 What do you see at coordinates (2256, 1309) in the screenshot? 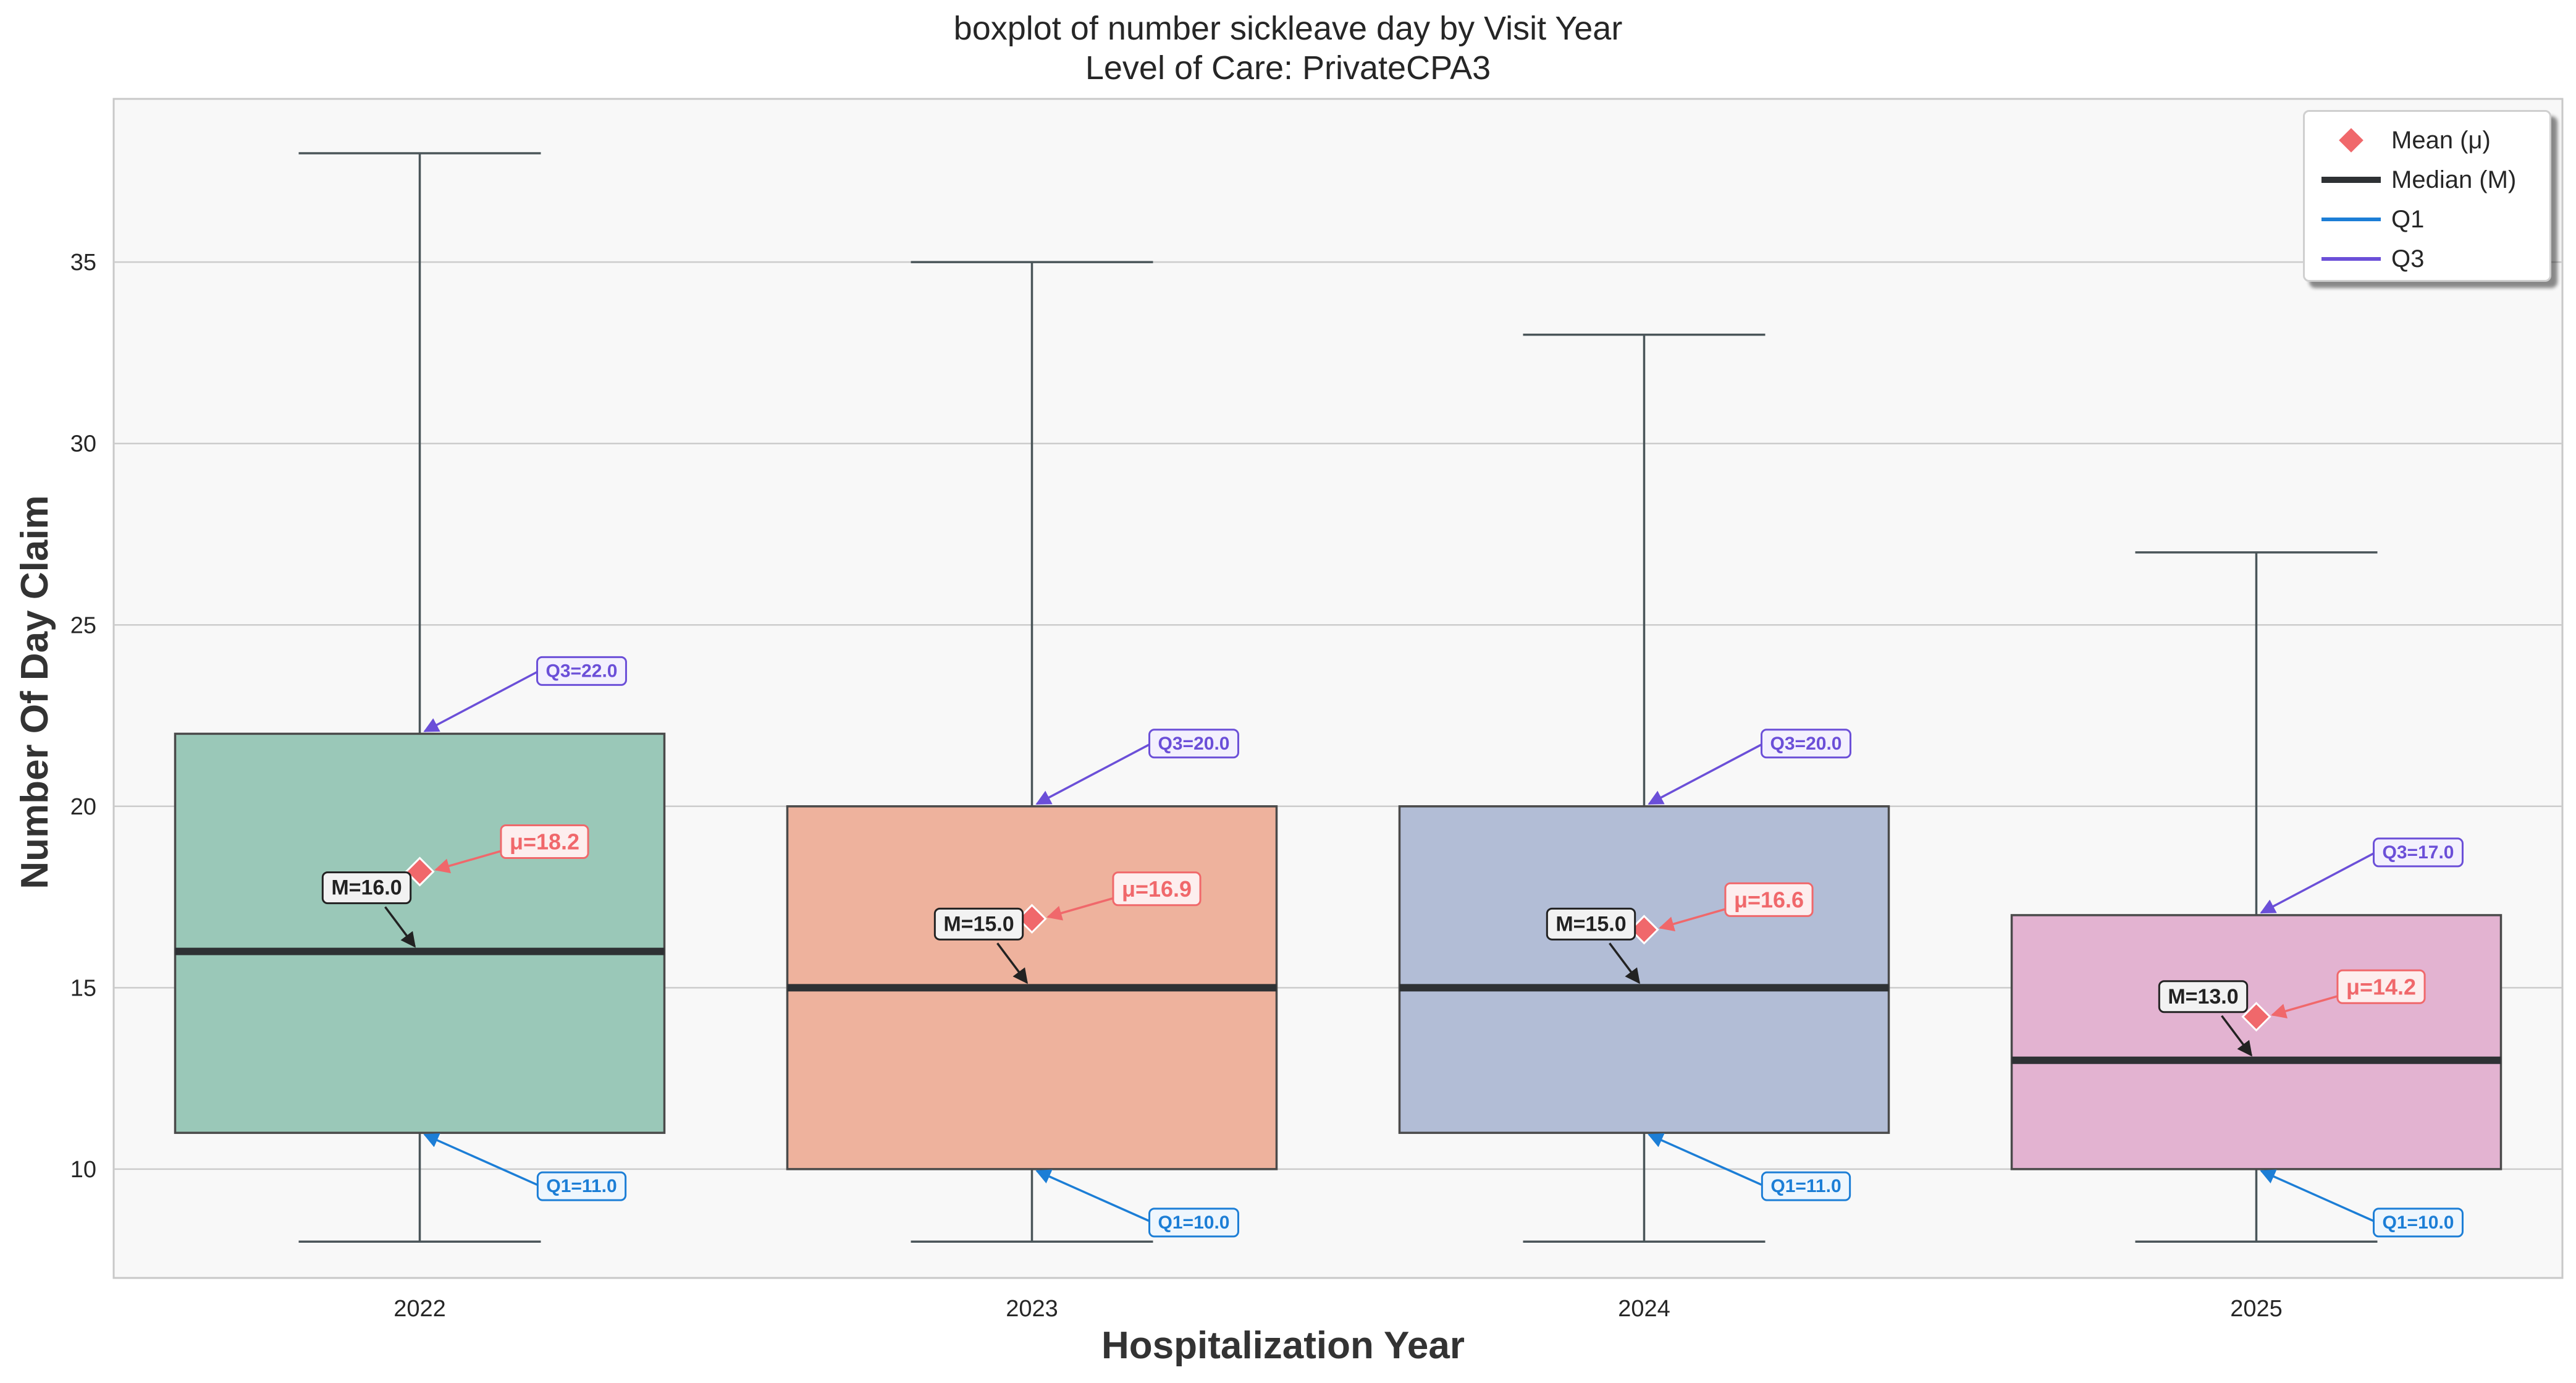
I see `x-tick-label: 2025` at bounding box center [2256, 1309].